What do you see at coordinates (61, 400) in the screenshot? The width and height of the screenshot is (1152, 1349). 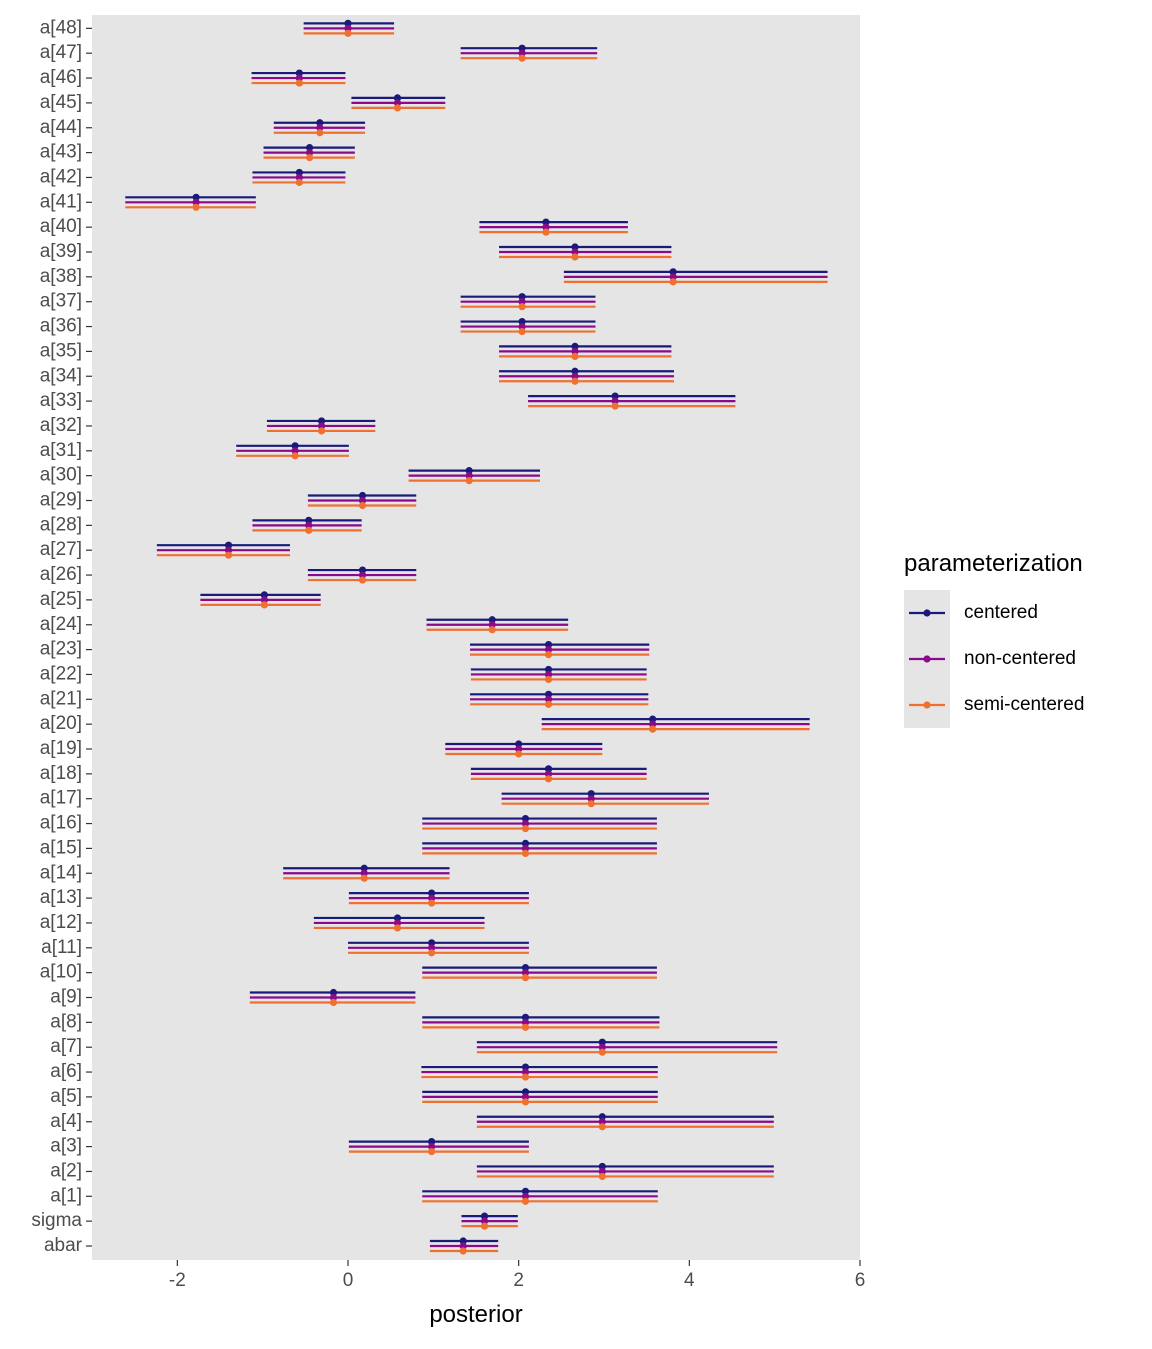 I see `y-tick-label: a[33]` at bounding box center [61, 400].